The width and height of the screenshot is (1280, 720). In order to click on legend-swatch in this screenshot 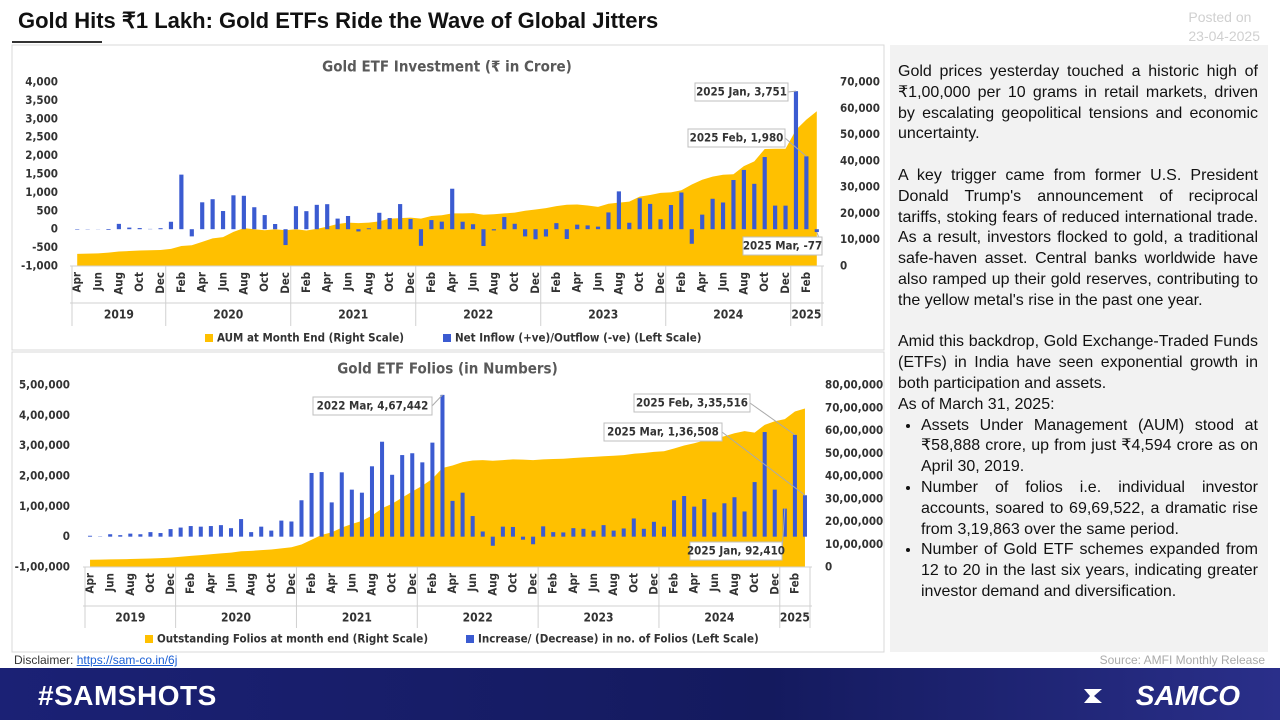, I will do `click(447, 338)`.